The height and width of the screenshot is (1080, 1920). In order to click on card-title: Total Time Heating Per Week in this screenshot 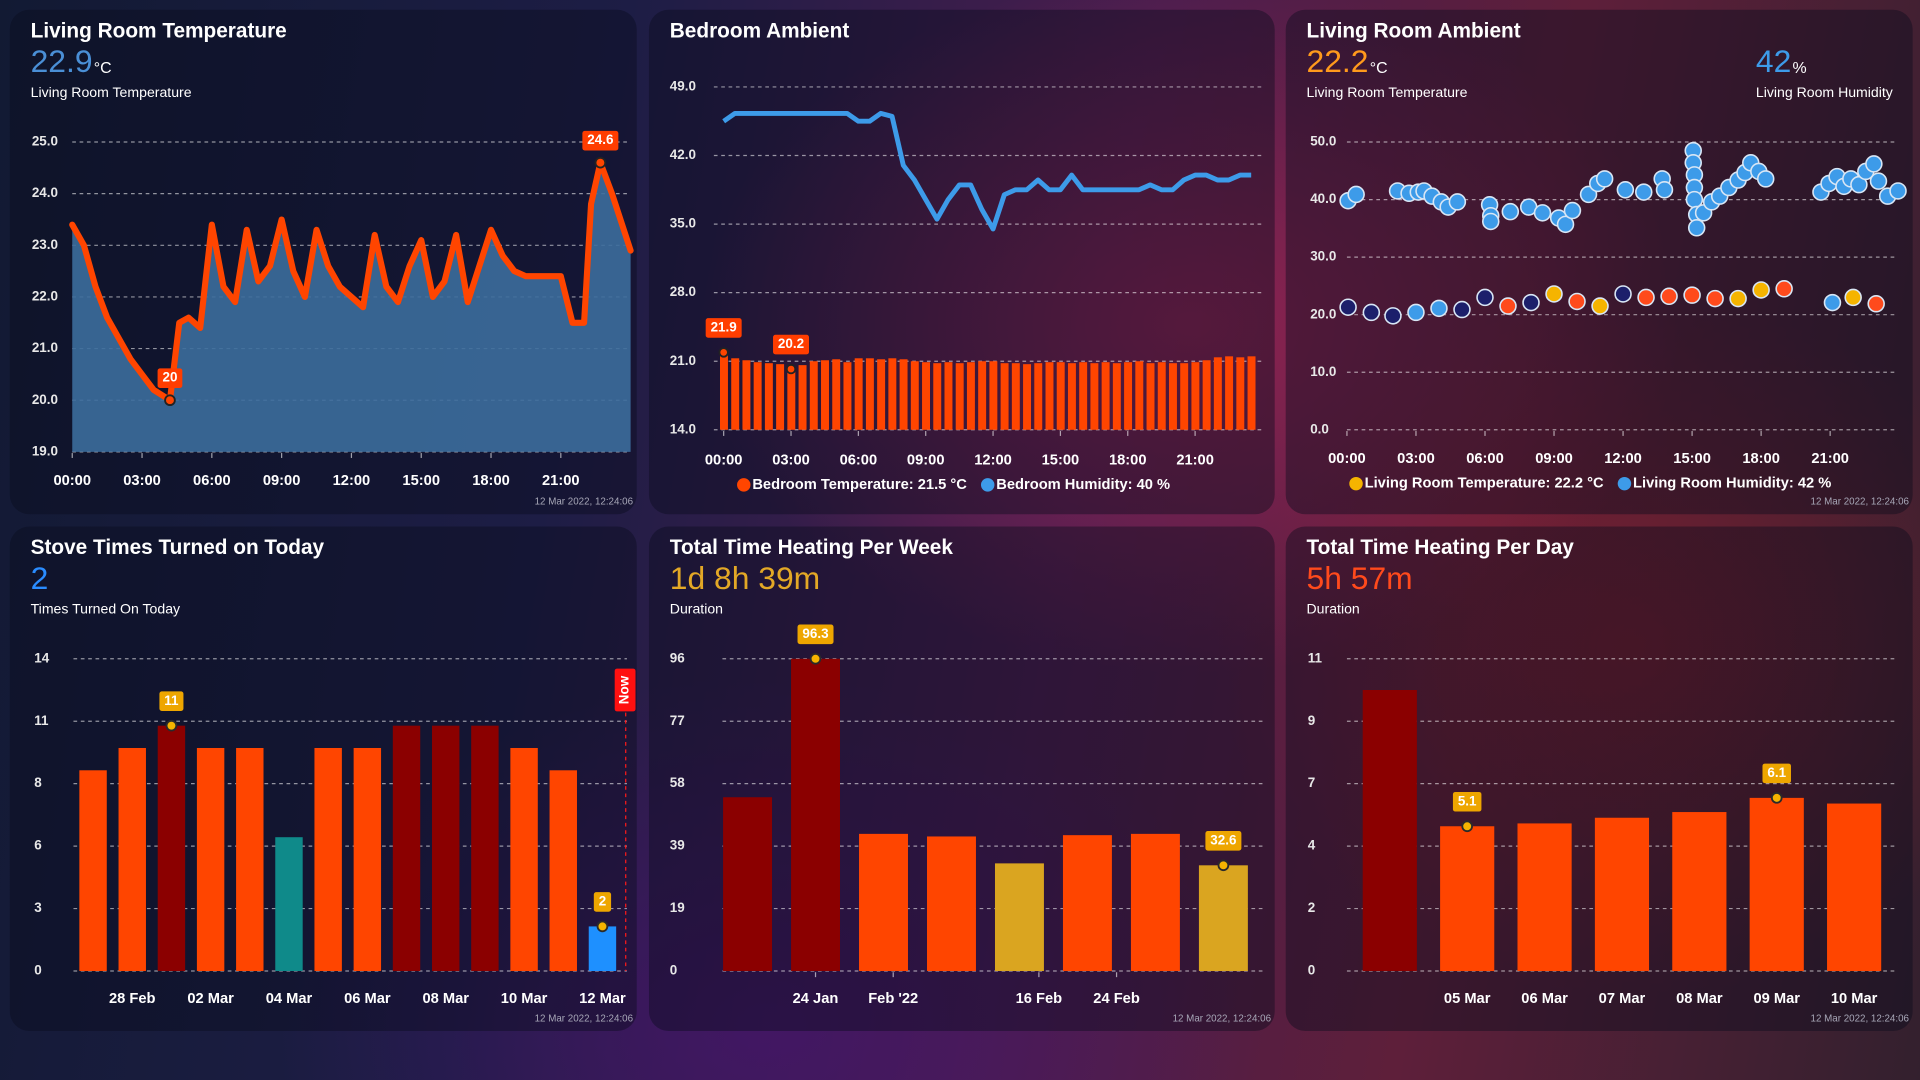, I will do `click(812, 547)`.